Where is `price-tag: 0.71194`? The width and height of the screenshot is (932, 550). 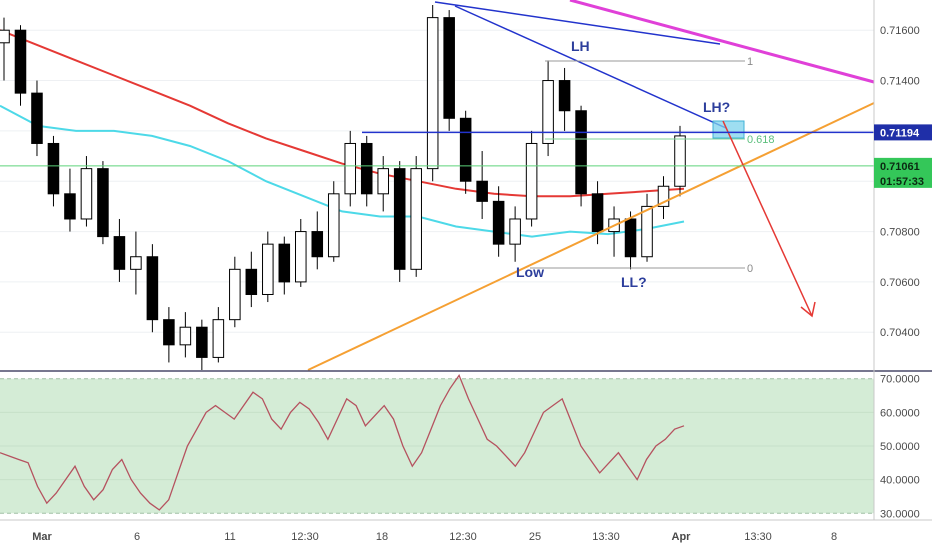
price-tag: 0.71194 is located at coordinates (903, 132).